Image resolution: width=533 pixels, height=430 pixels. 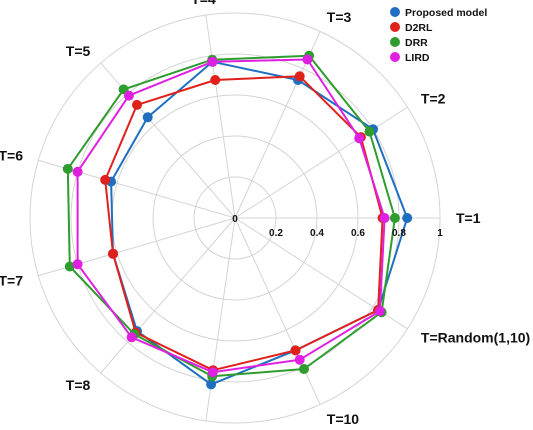 What do you see at coordinates (358, 233) in the screenshot?
I see `r-tick-label: 0.6` at bounding box center [358, 233].